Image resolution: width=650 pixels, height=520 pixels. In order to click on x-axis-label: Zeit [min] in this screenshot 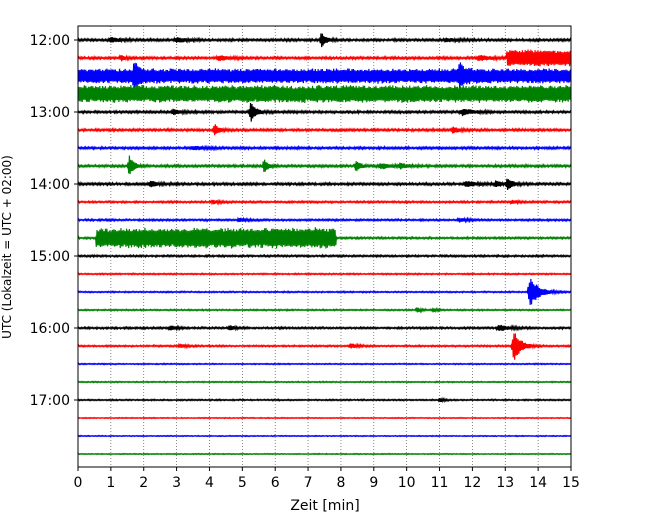, I will do `click(324, 506)`.